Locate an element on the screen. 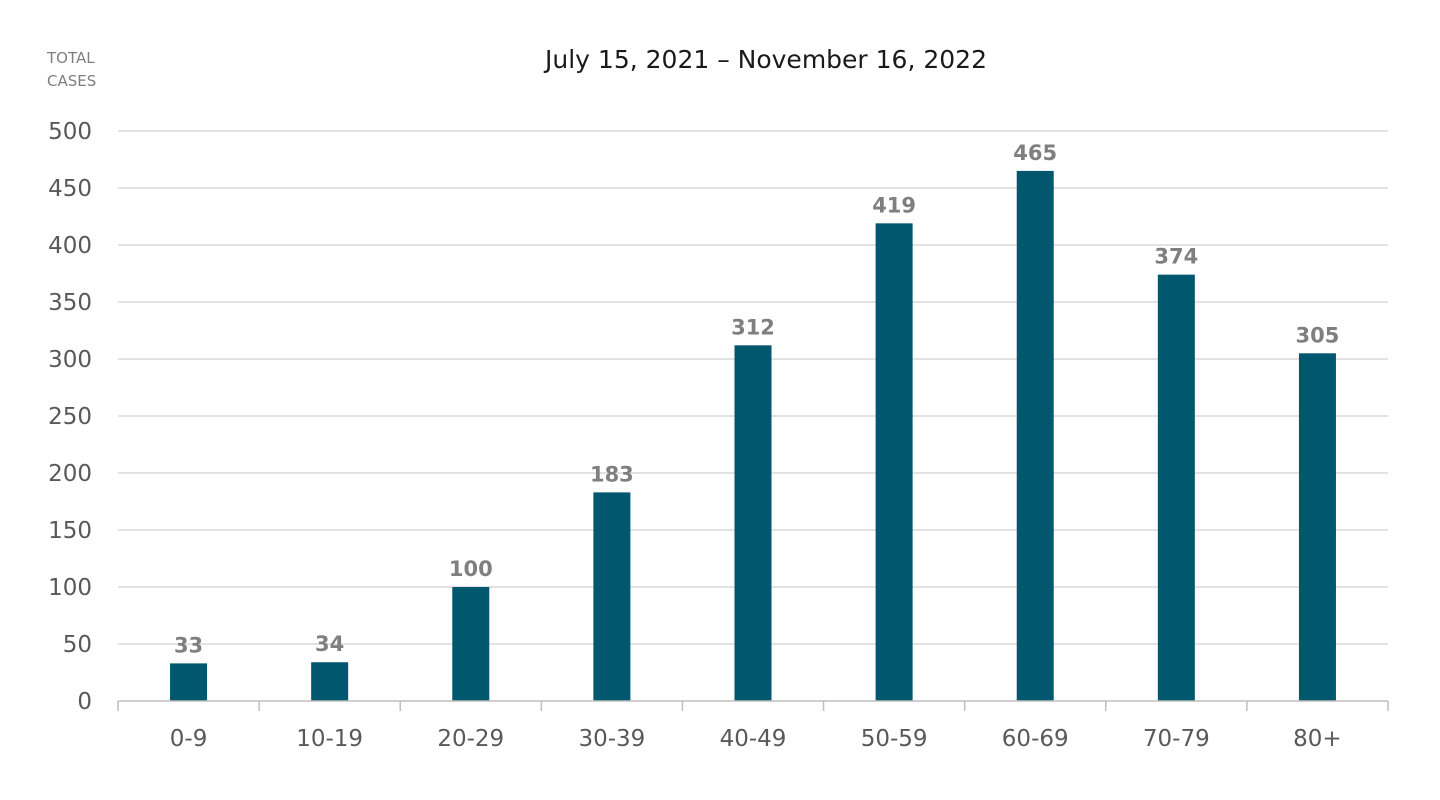 This screenshot has height=800, width=1440. data-label-40-49: 312 is located at coordinates (753, 327).